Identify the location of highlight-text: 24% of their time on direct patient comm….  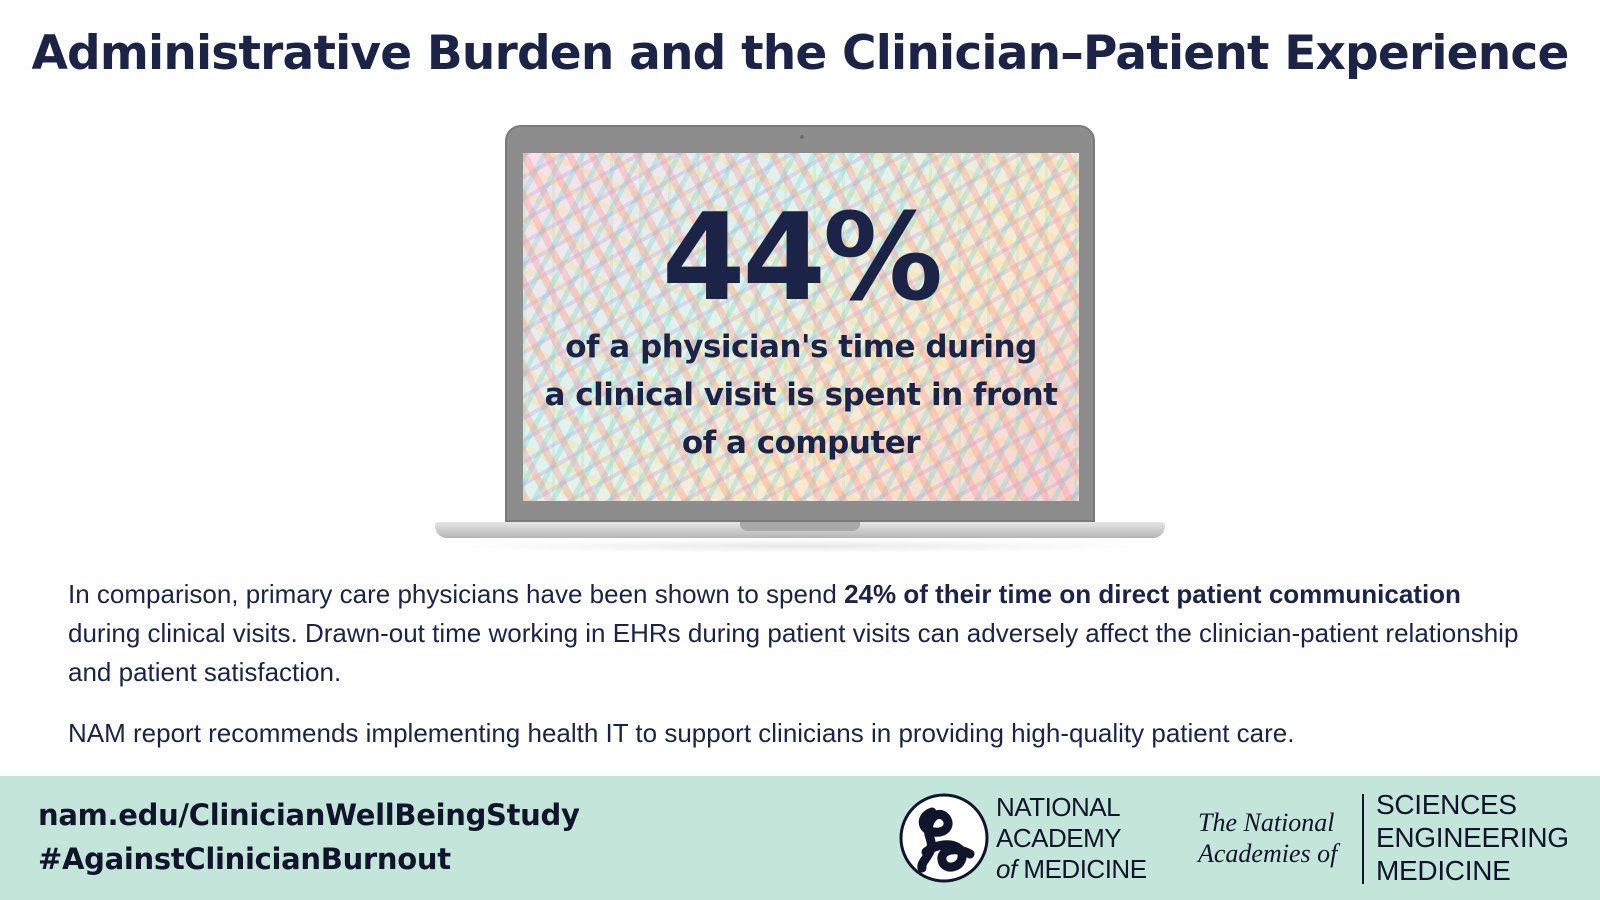
(1152, 594).